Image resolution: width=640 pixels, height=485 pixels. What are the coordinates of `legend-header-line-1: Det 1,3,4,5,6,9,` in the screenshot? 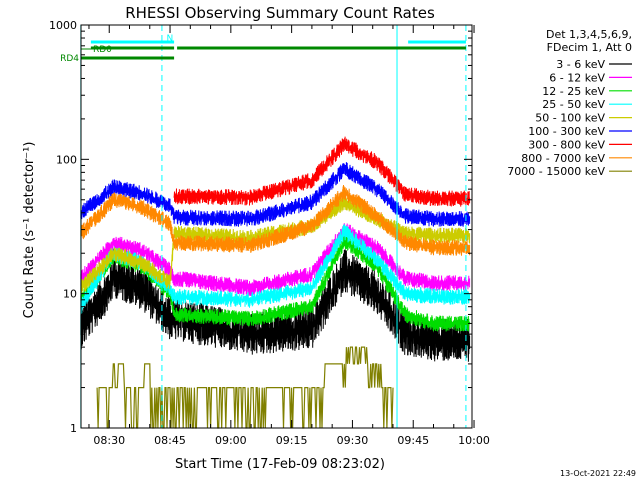 It's located at (589, 34).